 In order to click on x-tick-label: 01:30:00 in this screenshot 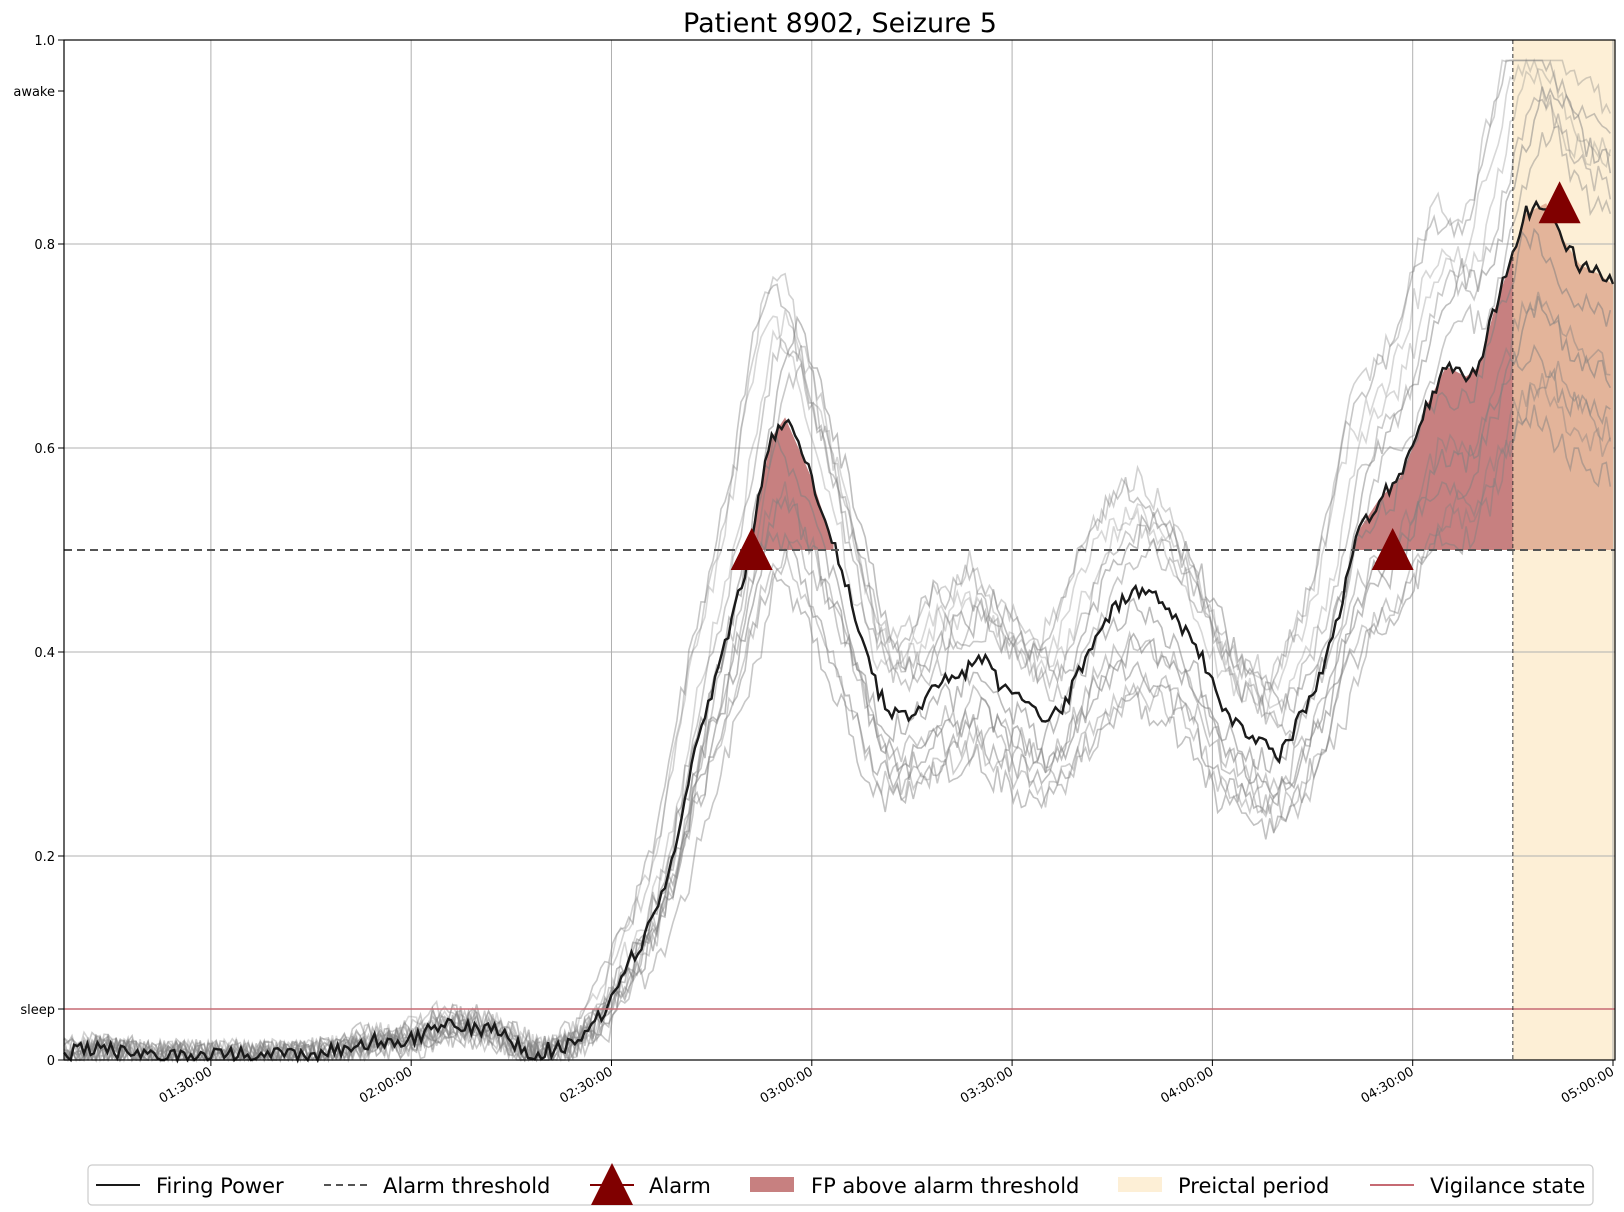, I will do `click(186, 1085)`.